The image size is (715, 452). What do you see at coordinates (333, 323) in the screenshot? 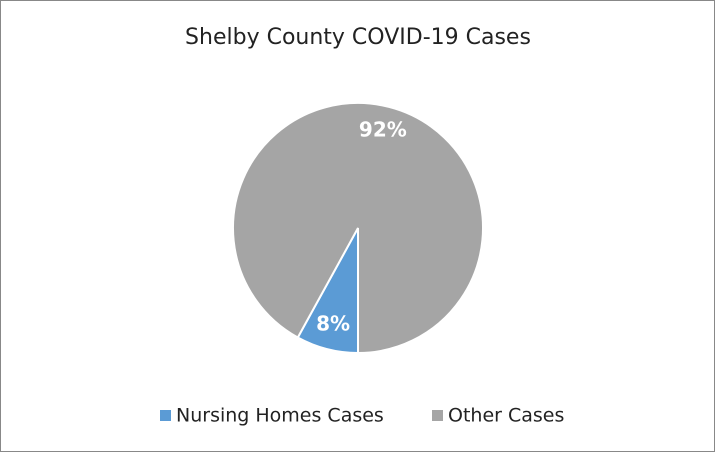
I see `data-label: 8%` at bounding box center [333, 323].